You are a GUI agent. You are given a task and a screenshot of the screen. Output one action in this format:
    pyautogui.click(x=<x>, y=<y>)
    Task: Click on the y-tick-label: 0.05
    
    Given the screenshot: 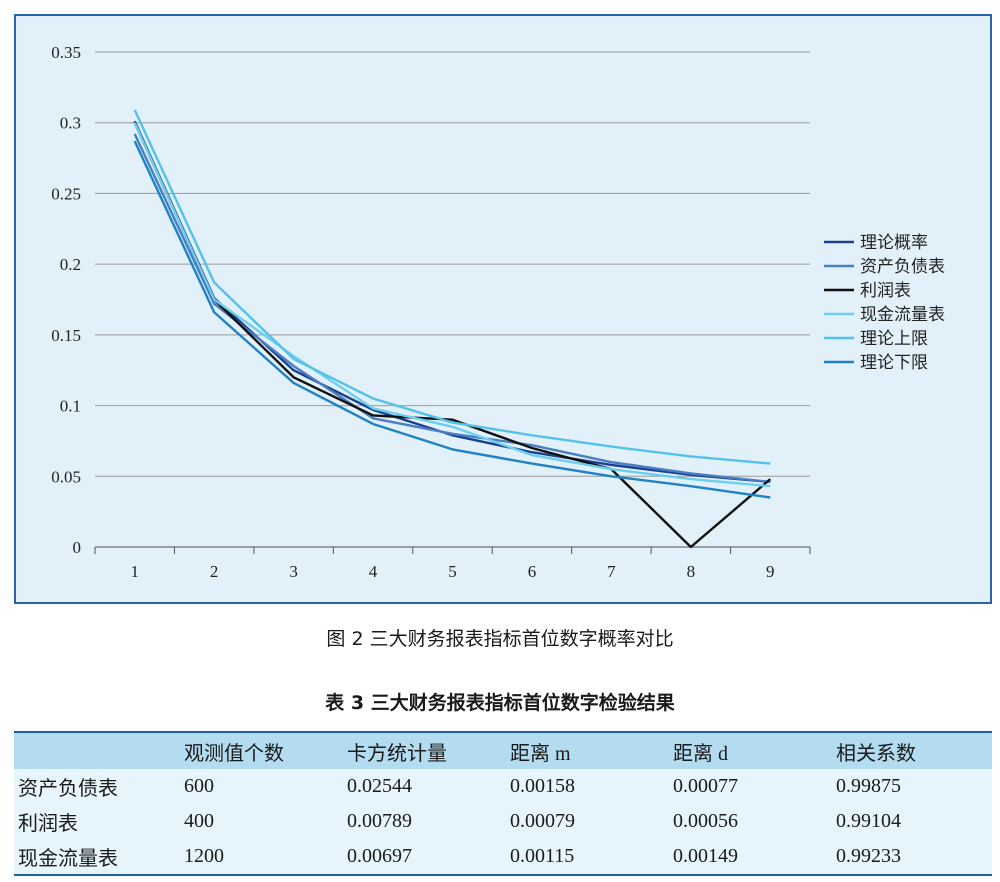 What is the action you would take?
    pyautogui.click(x=66, y=476)
    